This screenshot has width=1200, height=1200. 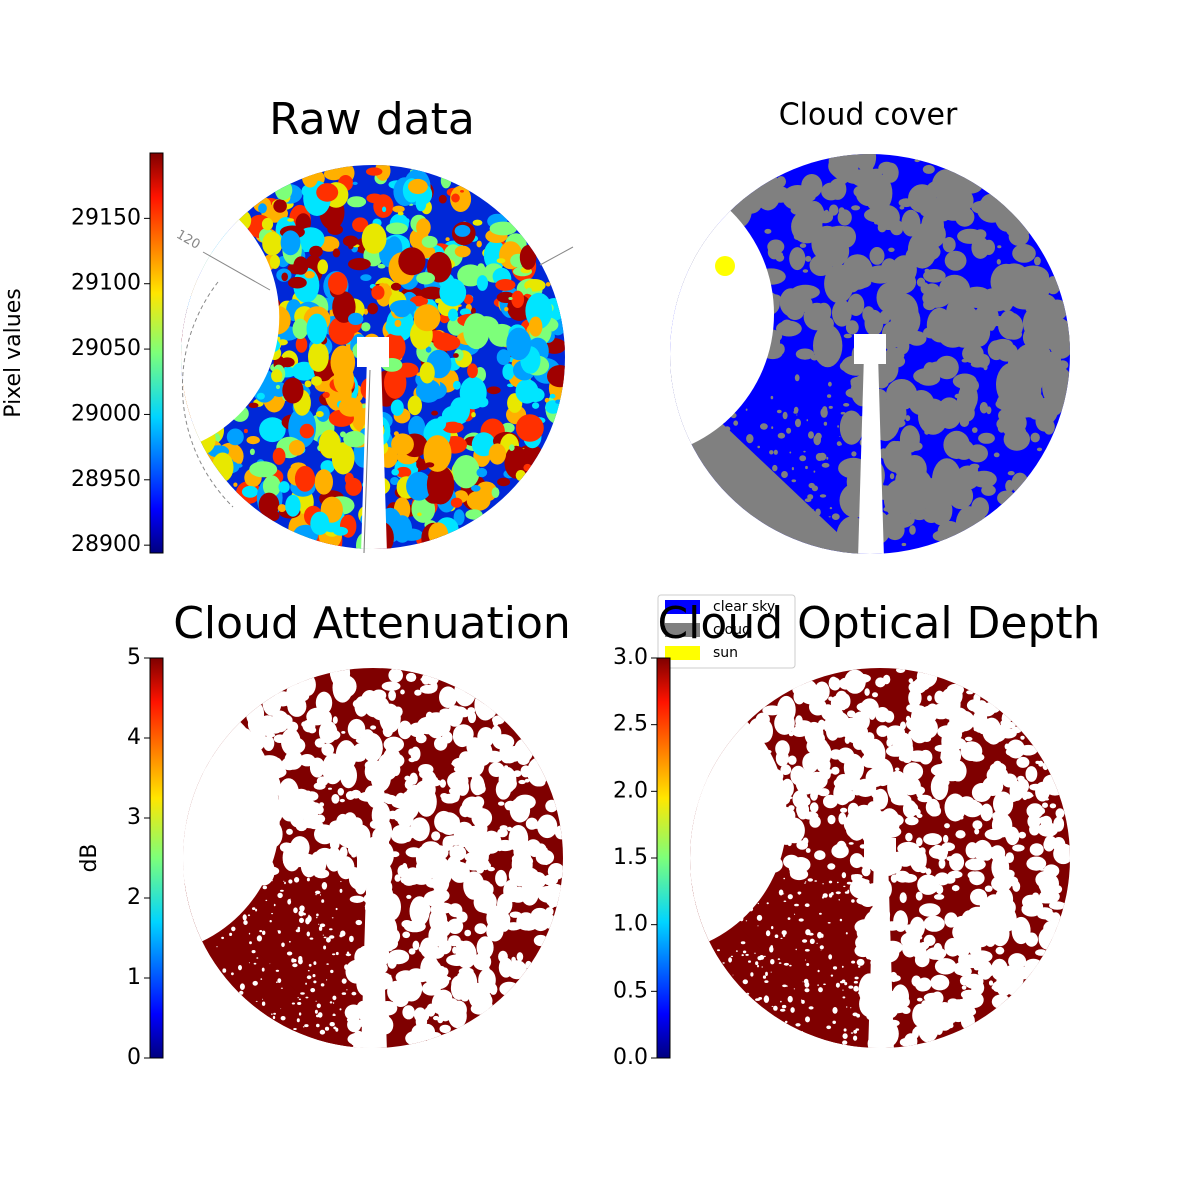 I want to click on colorbar-label: Pixel values, so click(x=13, y=352).